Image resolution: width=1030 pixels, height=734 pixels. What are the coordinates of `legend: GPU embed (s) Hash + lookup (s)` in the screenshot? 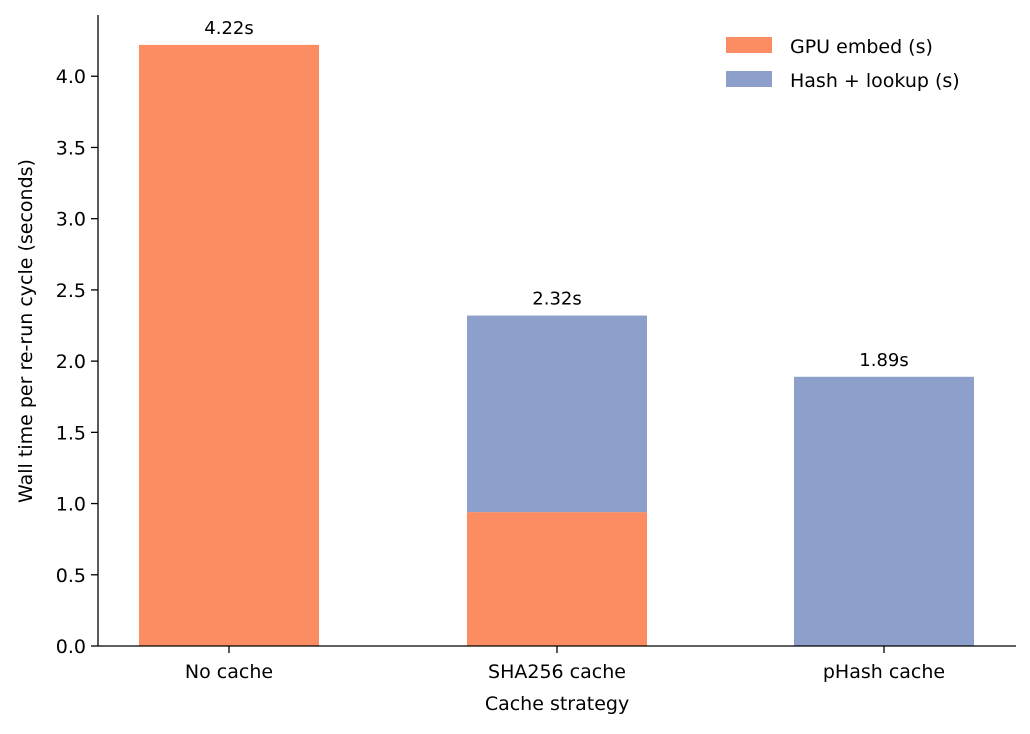 It's located at (843, 64).